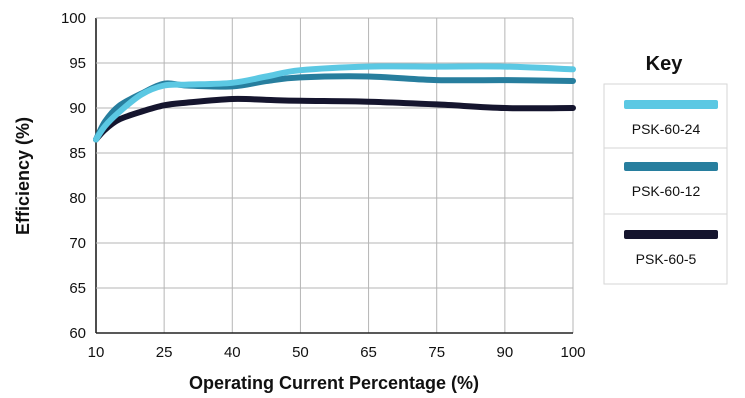 This screenshot has height=398, width=745. What do you see at coordinates (334, 383) in the screenshot?
I see `x-axis-title: Operating Current Percentage (%)` at bounding box center [334, 383].